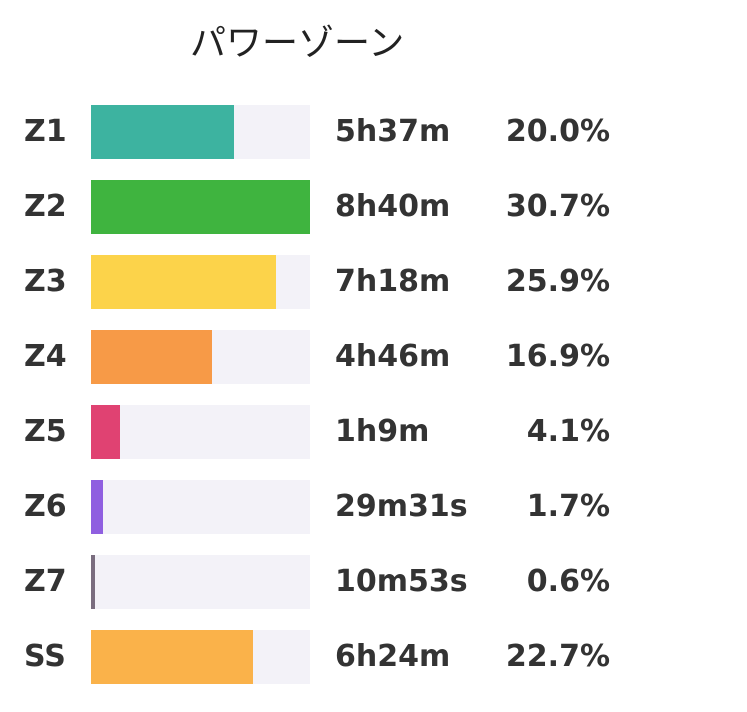  I want to click on zone-percent: 22.7%, so click(557, 656).